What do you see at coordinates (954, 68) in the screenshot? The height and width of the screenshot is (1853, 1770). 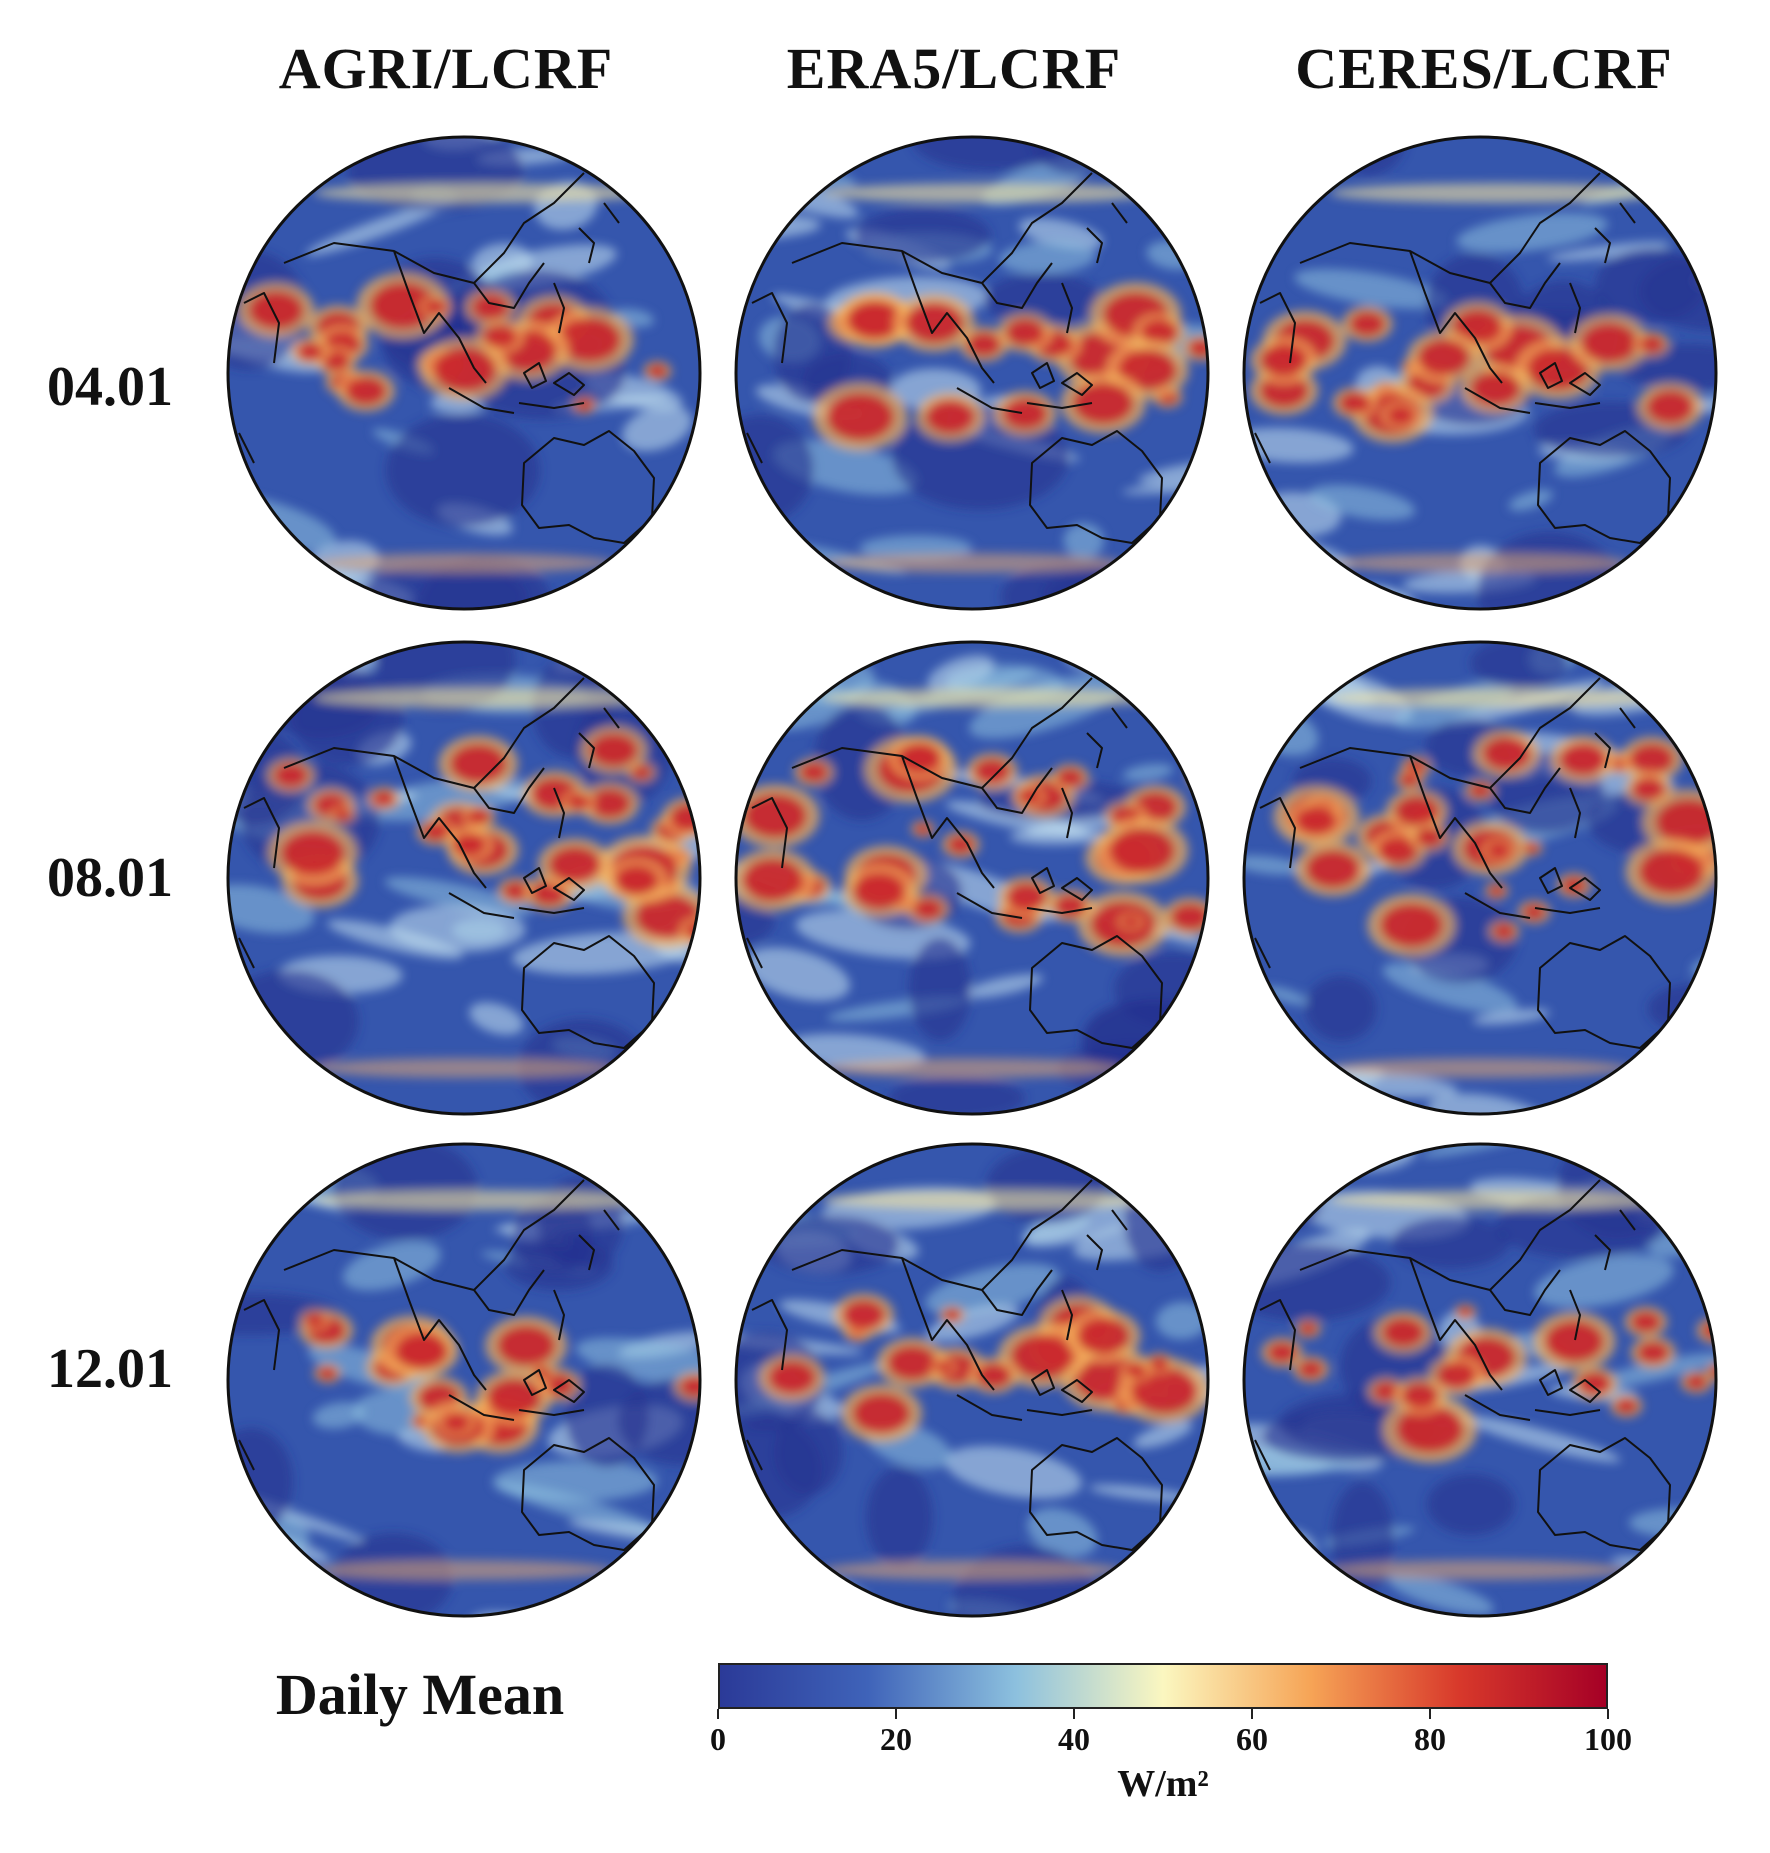 I see `column-title-era5: ERA5/LCRF` at bounding box center [954, 68].